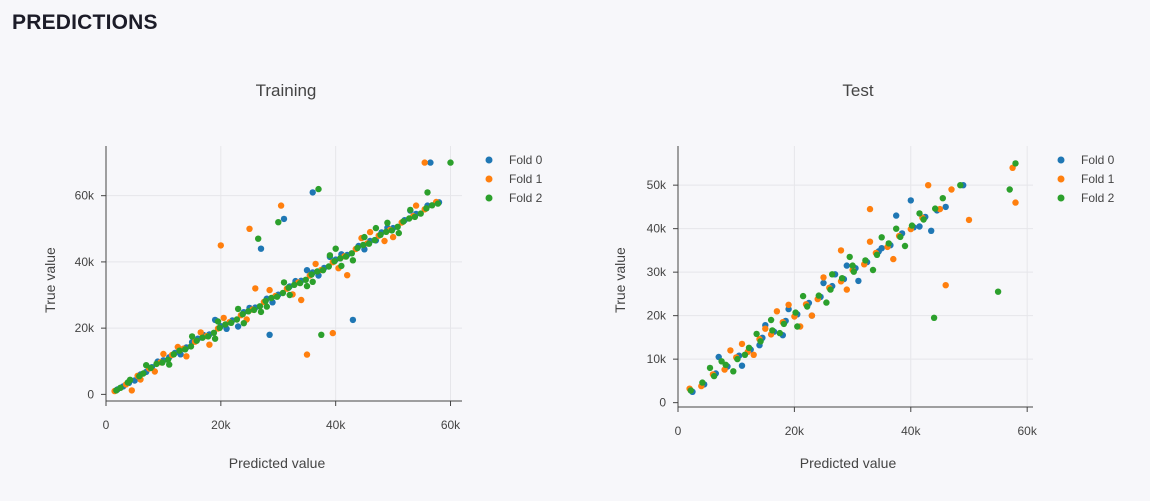  I want to click on x-axis-label: Predicted value, so click(848, 463).